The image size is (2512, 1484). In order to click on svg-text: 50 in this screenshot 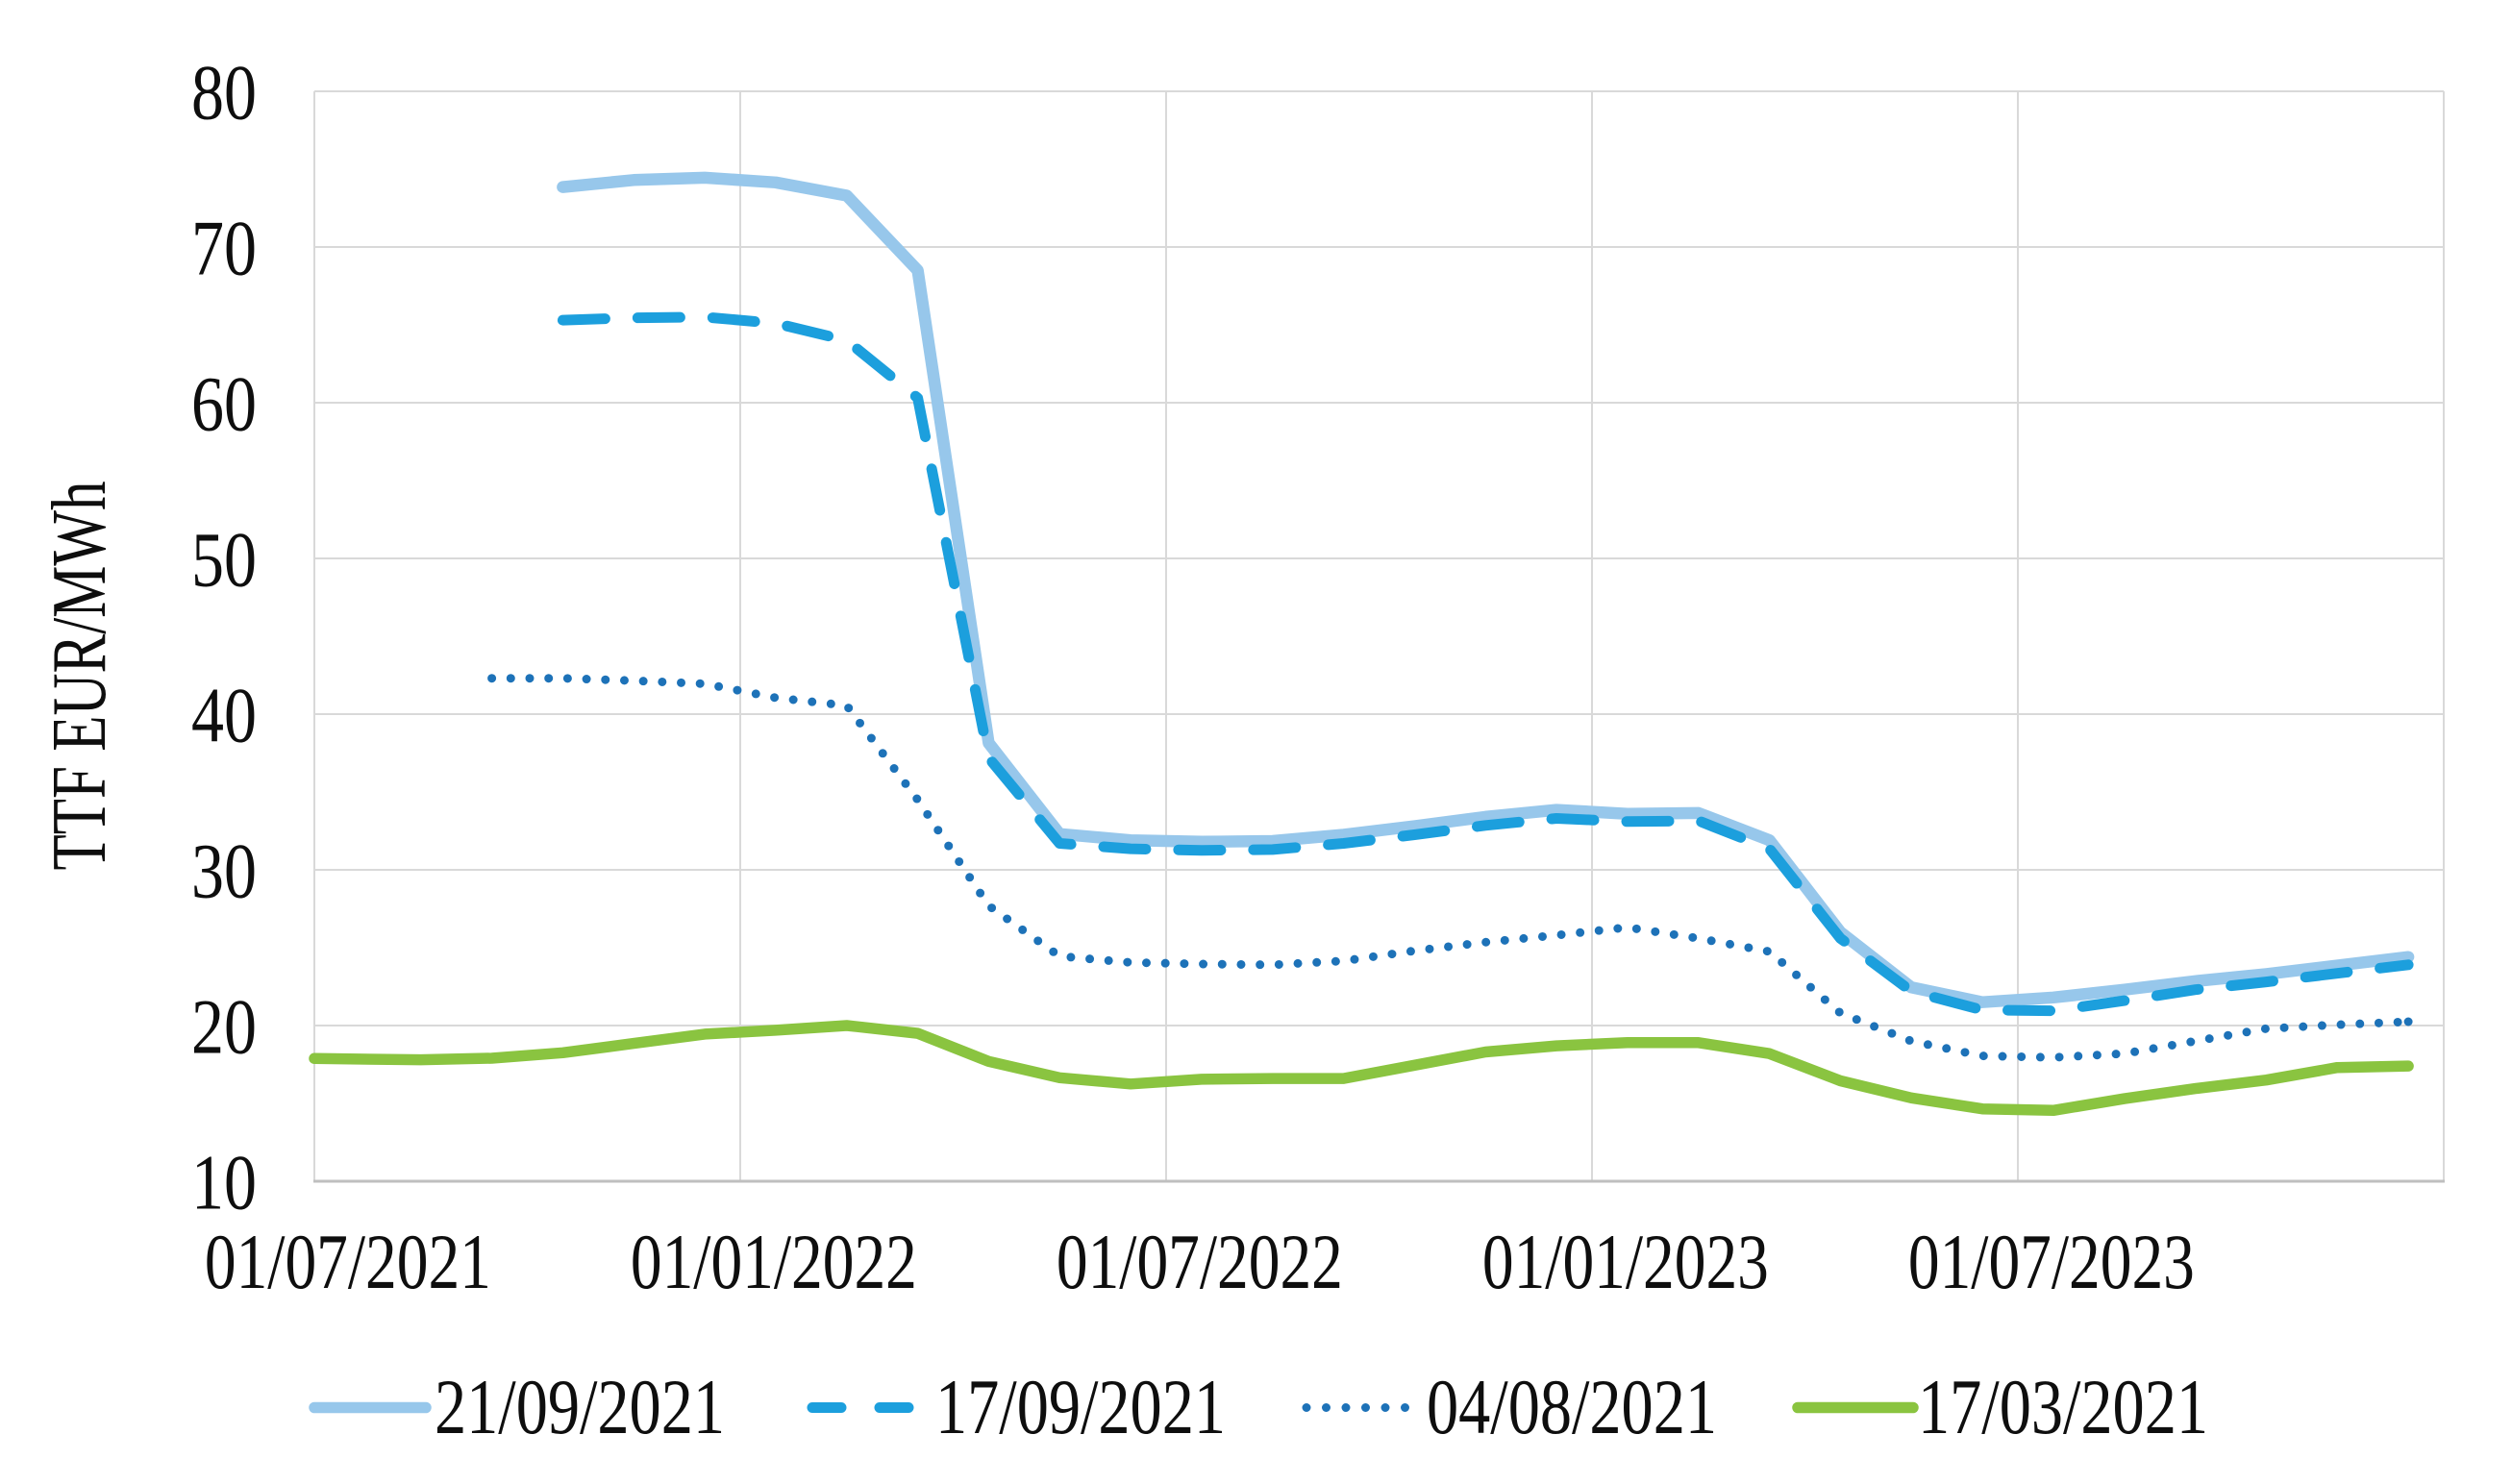, I will do `click(224, 560)`.